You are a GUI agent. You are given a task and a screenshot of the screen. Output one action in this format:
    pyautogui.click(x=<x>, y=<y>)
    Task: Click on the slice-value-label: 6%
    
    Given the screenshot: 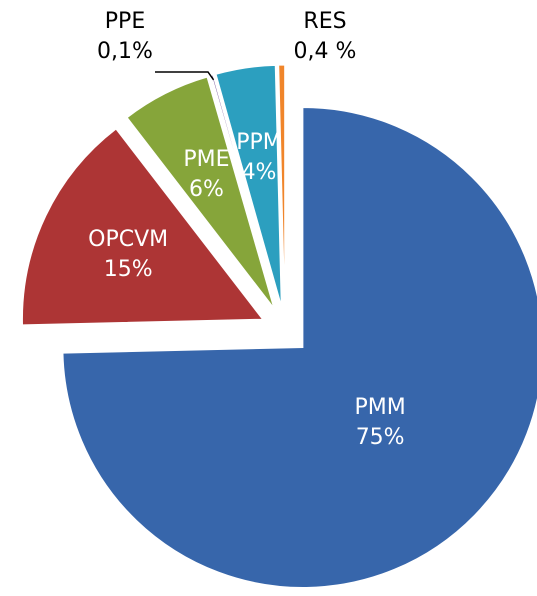 What is the action you would take?
    pyautogui.click(x=206, y=189)
    